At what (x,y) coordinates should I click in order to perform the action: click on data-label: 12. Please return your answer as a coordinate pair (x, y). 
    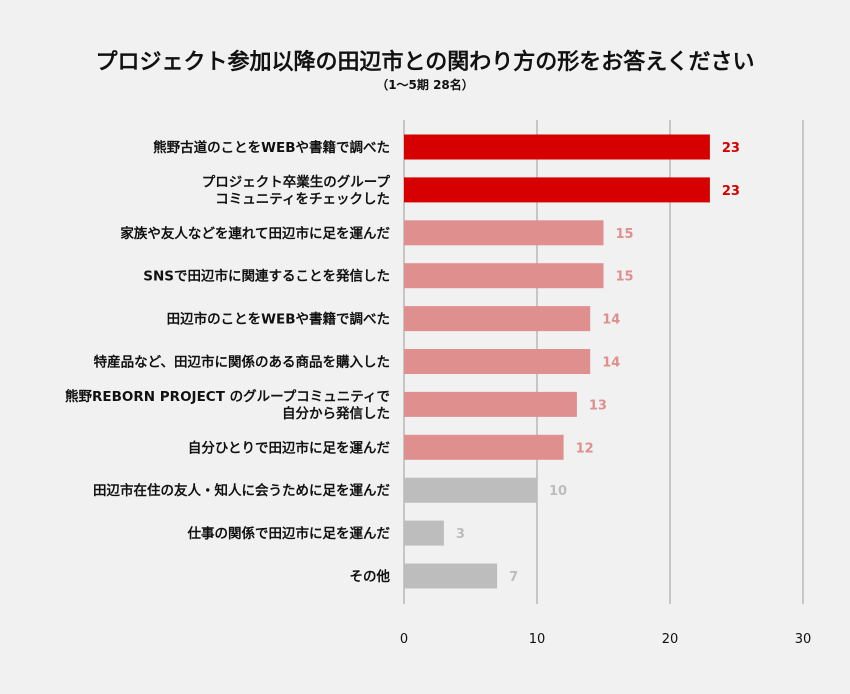
    Looking at the image, I should click on (585, 448).